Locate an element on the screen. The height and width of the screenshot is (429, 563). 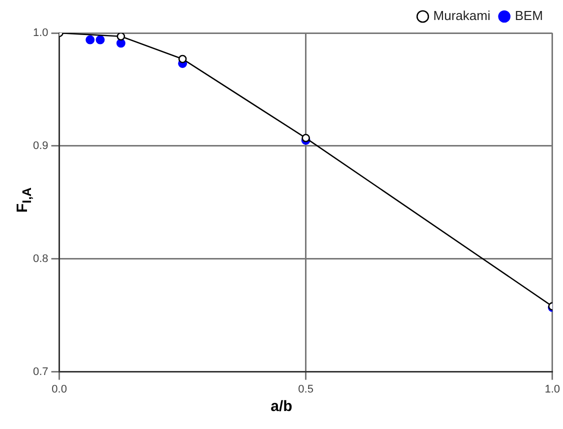
legend-label: BEM is located at coordinates (528, 16).